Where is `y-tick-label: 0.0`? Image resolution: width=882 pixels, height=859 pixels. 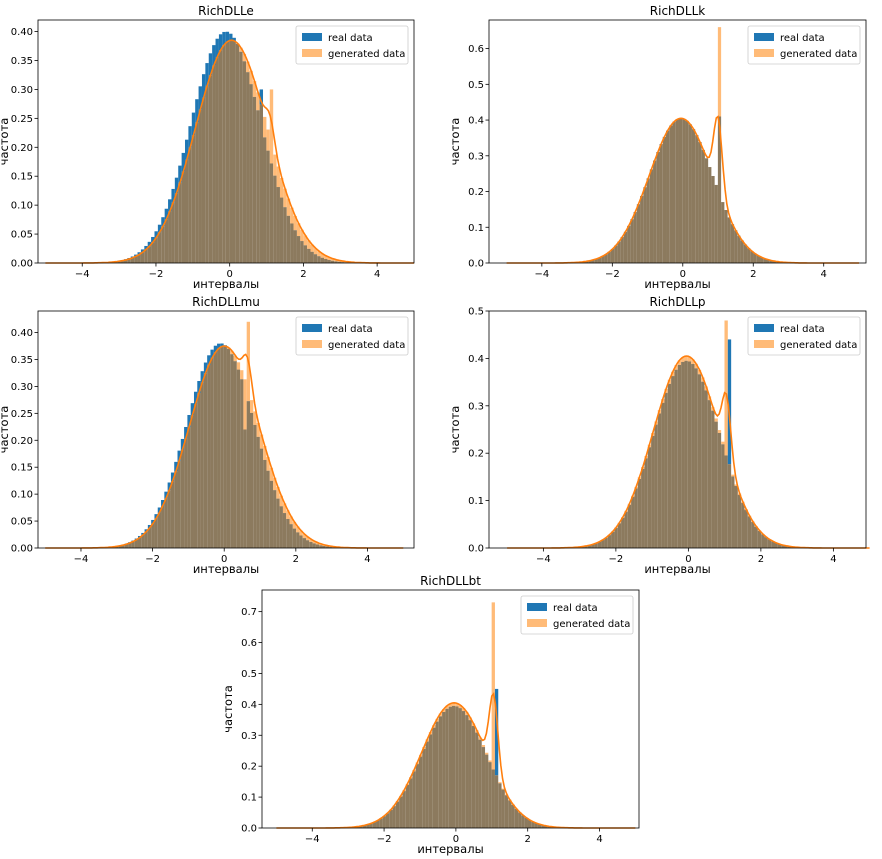 y-tick-label: 0.0 is located at coordinates (476, 549).